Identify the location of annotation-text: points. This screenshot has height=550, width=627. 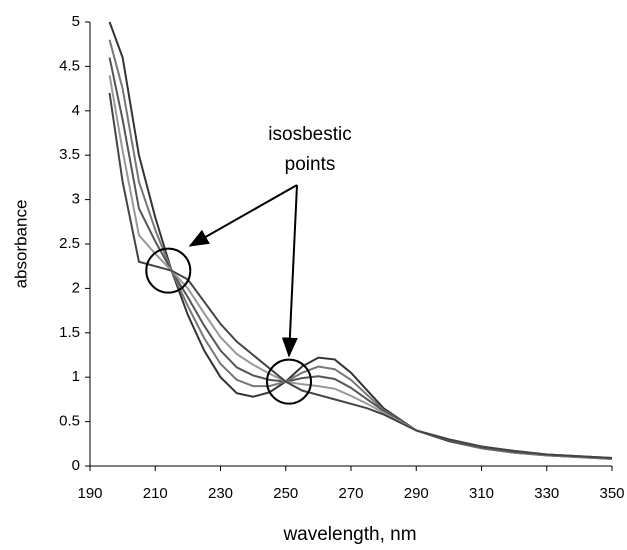
(310, 164).